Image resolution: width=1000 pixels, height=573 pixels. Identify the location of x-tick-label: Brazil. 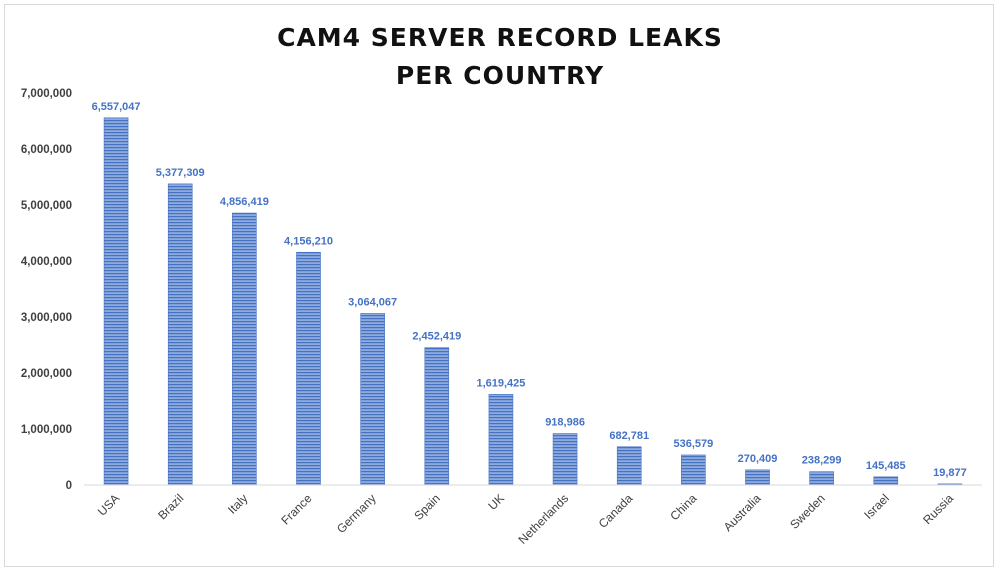
(170, 506).